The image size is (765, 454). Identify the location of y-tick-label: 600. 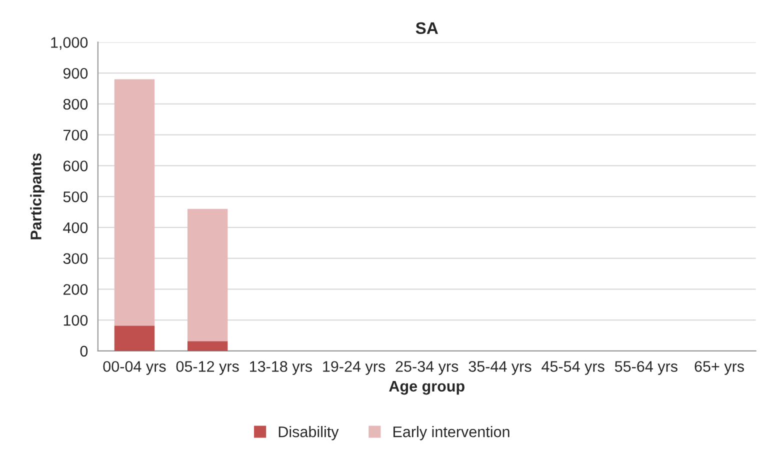
(75, 166).